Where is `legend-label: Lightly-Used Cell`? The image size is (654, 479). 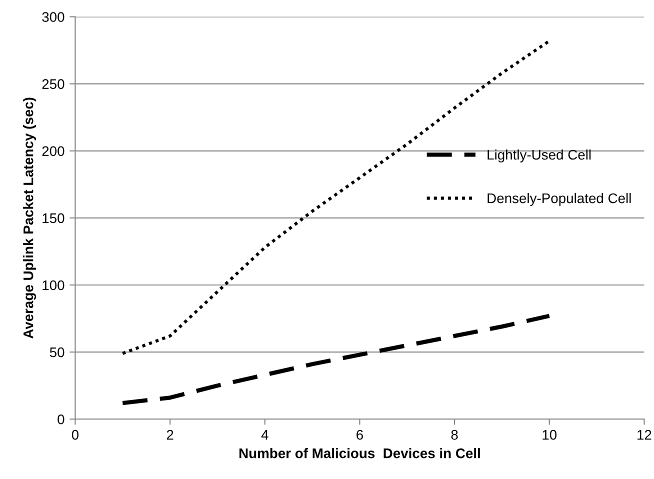 legend-label: Lightly-Used Cell is located at coordinates (539, 155).